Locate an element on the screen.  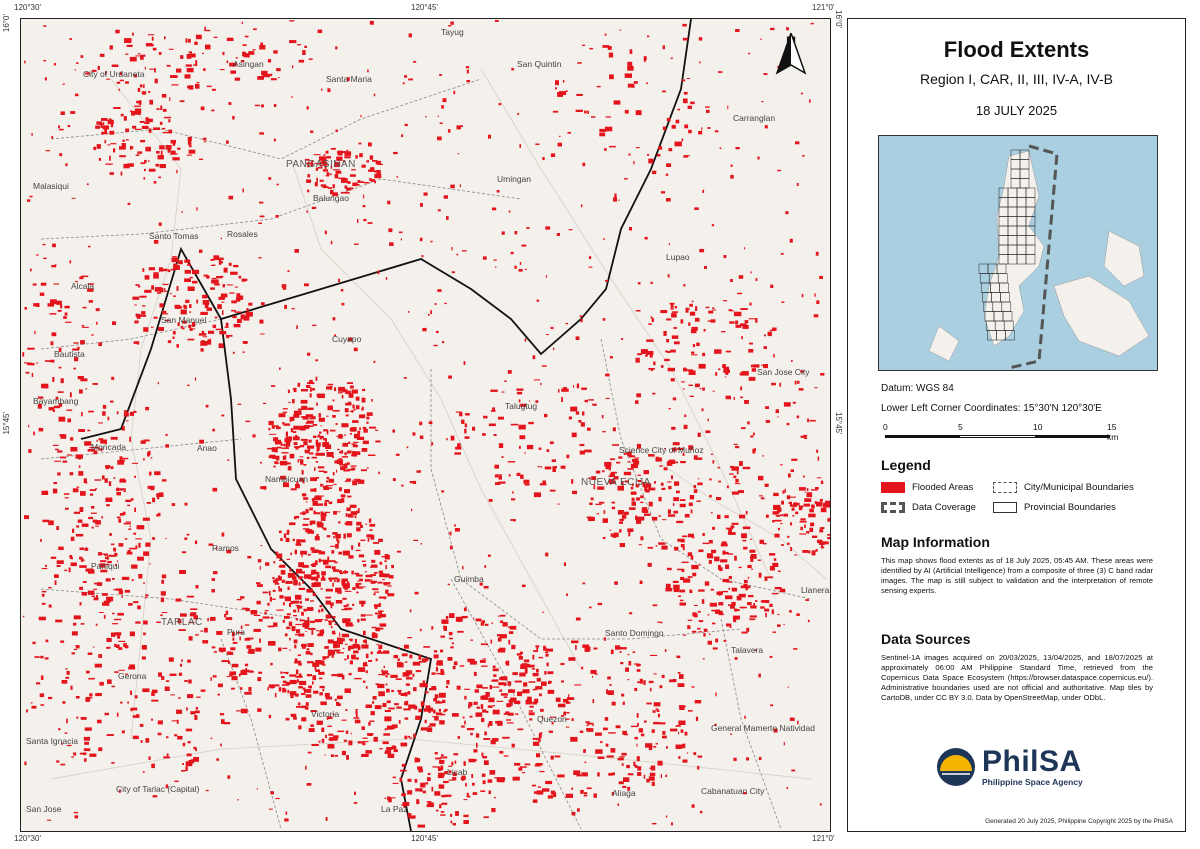
philsa-logo: PhilSA Philippine Space Agency is located at coordinates (1009, 767).